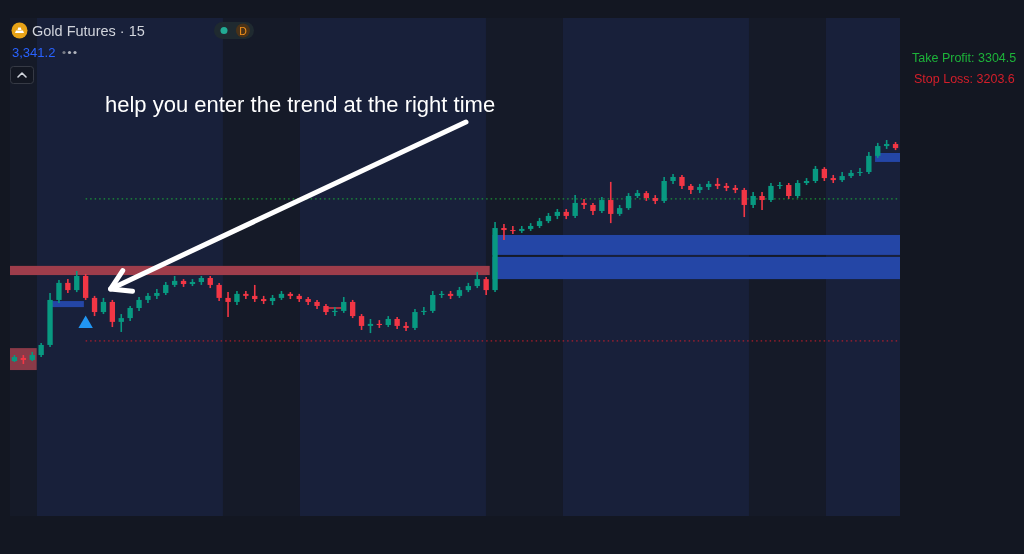 This screenshot has width=1024, height=554. I want to click on text: help you enter the trend at the right time, so click(300, 104).